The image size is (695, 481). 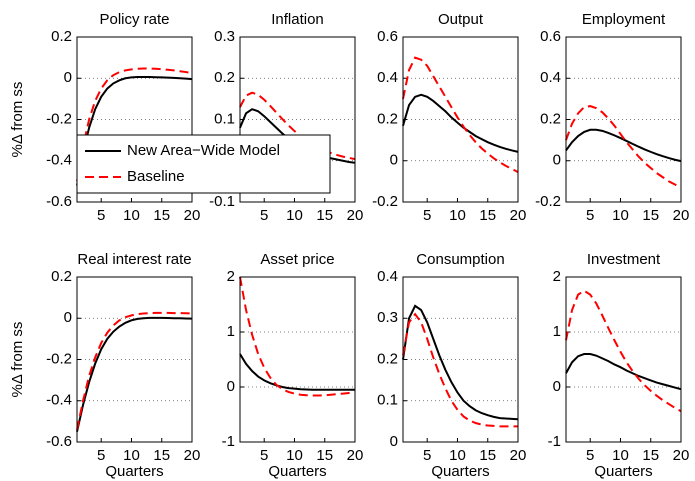 What do you see at coordinates (297, 19) in the screenshot?
I see `panel-title: Inflation` at bounding box center [297, 19].